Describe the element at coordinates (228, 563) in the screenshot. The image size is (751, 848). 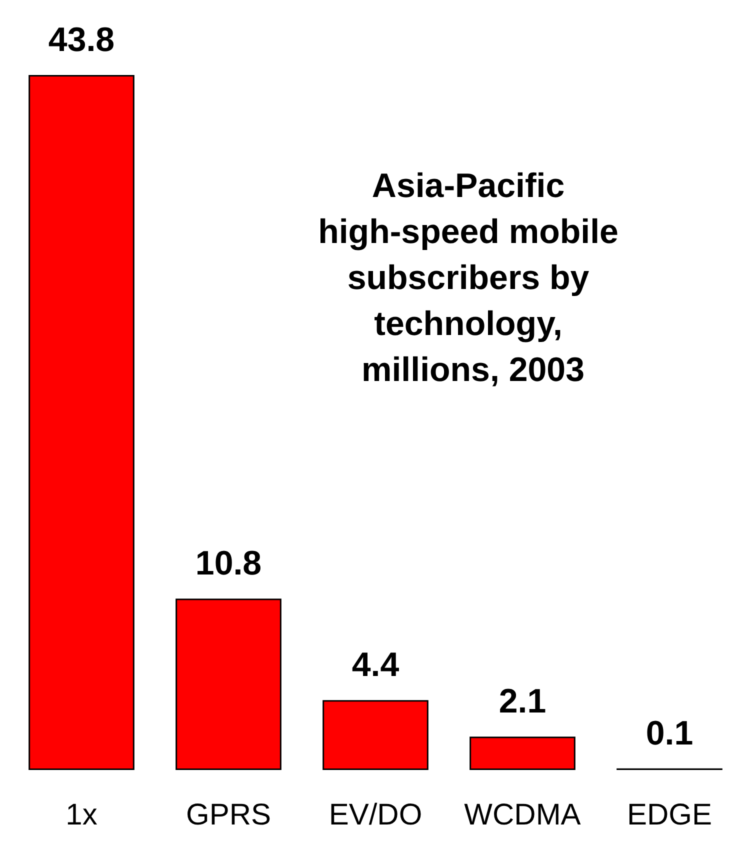
I see `data-label: 10.8` at that location.